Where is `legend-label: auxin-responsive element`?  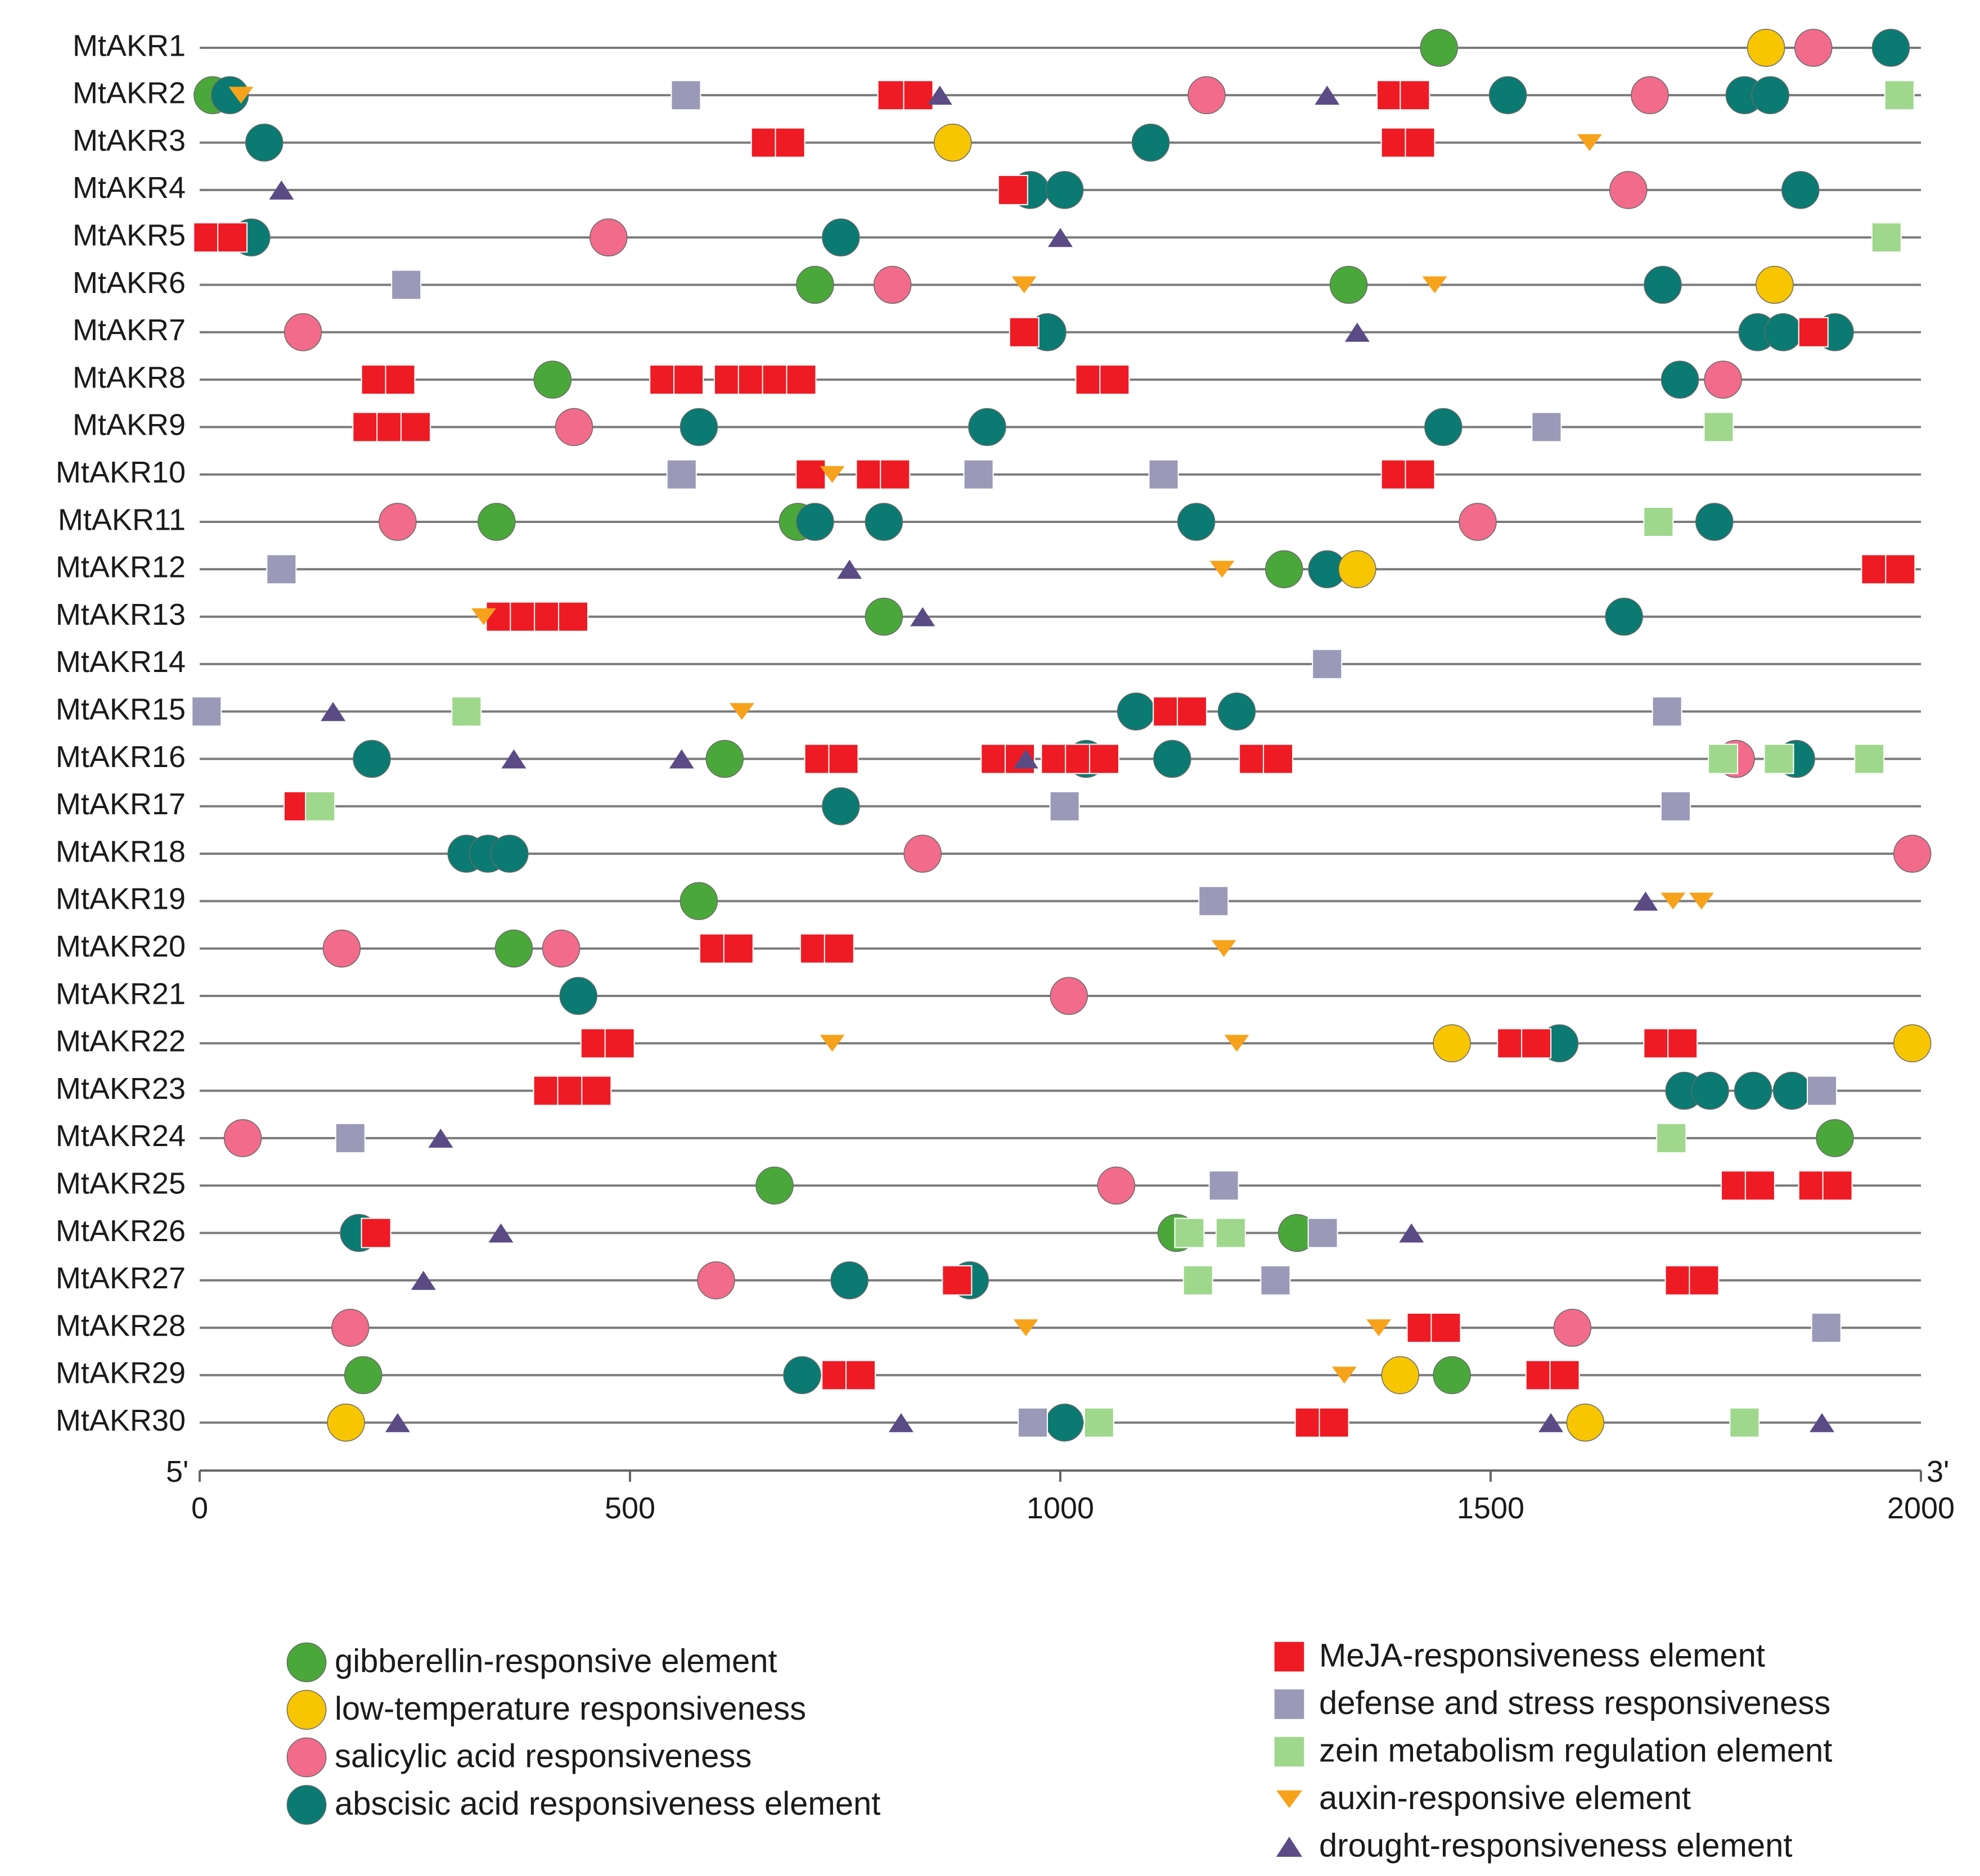 legend-label: auxin-responsive element is located at coordinates (1505, 1798).